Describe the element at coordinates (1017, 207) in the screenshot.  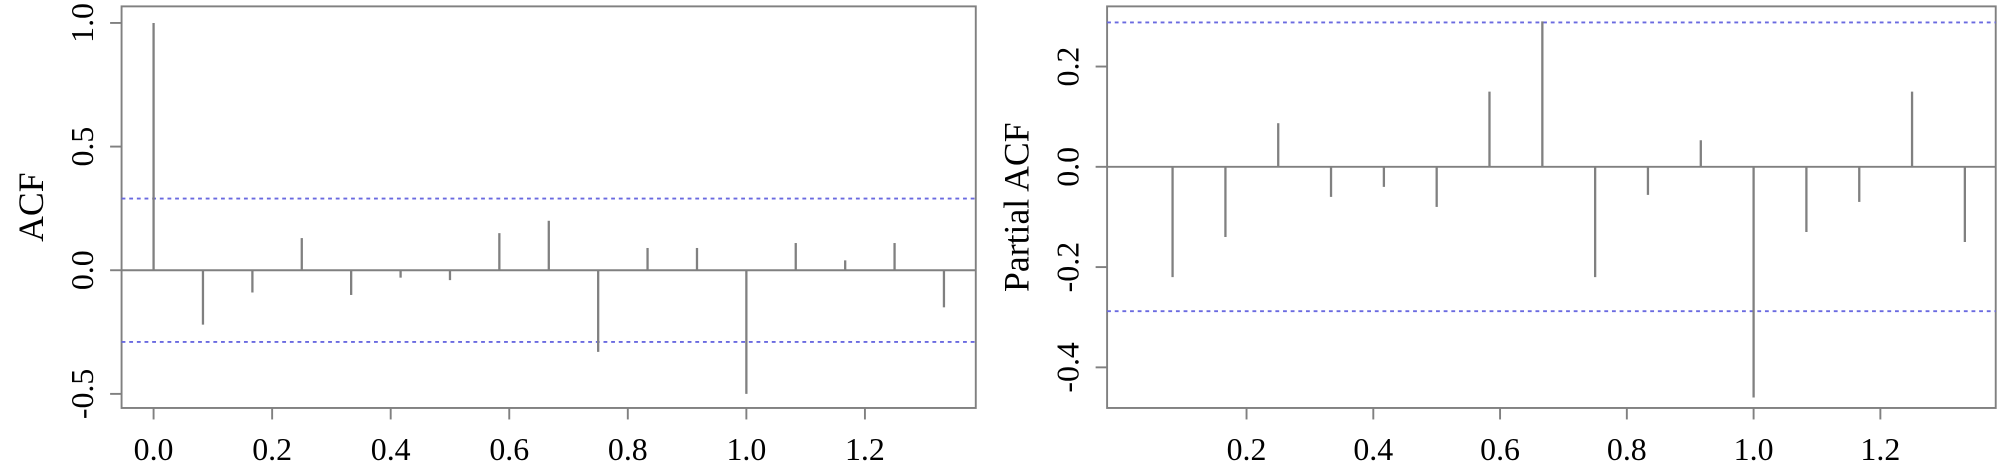
I see `y-axis-label: Partial ACF` at that location.